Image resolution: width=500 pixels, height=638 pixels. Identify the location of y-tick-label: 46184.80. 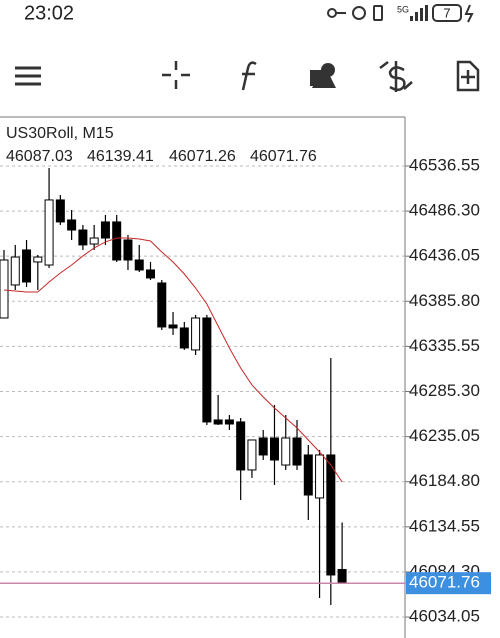
(444, 480).